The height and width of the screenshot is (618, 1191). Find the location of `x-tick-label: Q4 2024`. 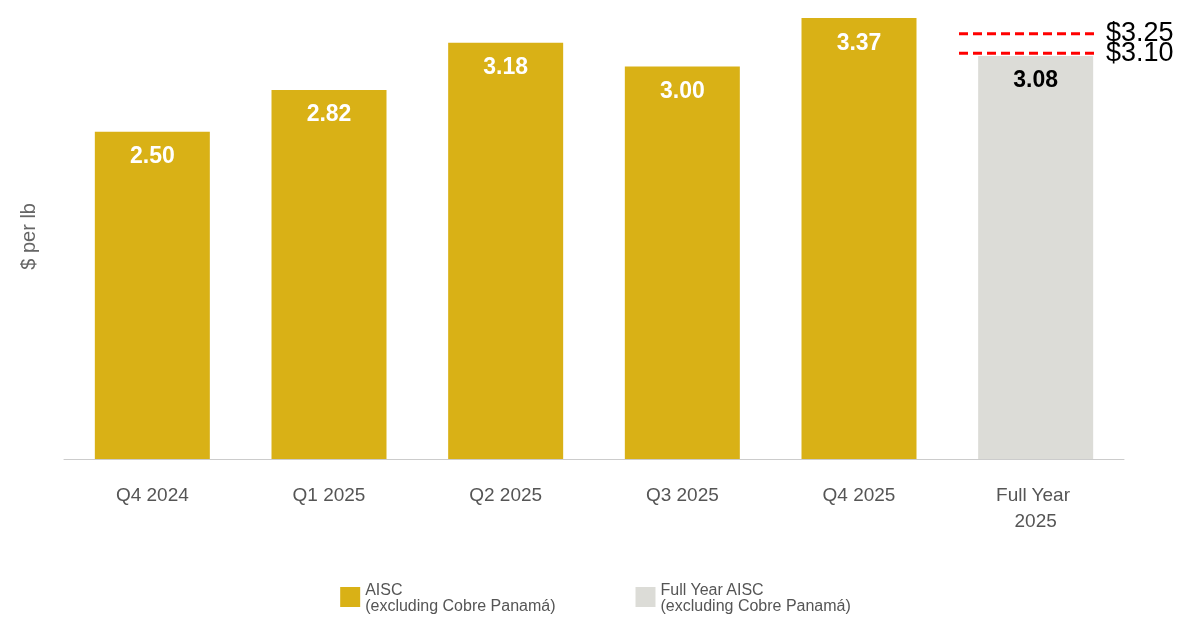

x-tick-label: Q4 2024 is located at coordinates (152, 494).